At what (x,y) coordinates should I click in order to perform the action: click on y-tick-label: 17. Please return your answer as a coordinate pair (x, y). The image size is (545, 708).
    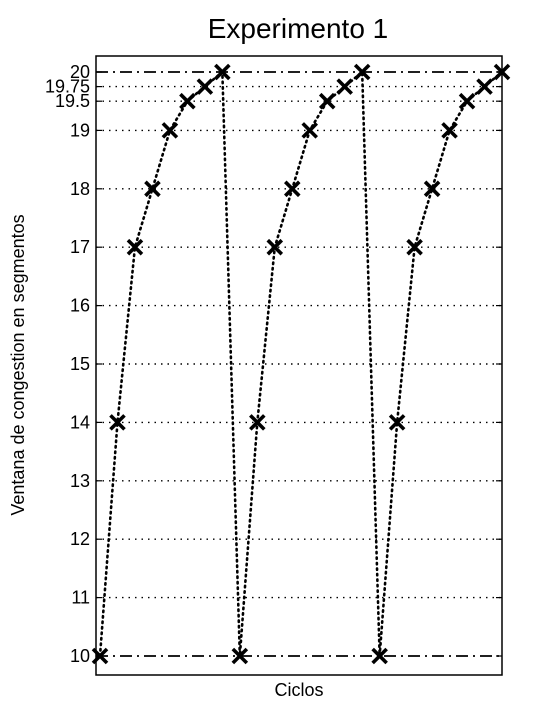
    Looking at the image, I should click on (80, 247).